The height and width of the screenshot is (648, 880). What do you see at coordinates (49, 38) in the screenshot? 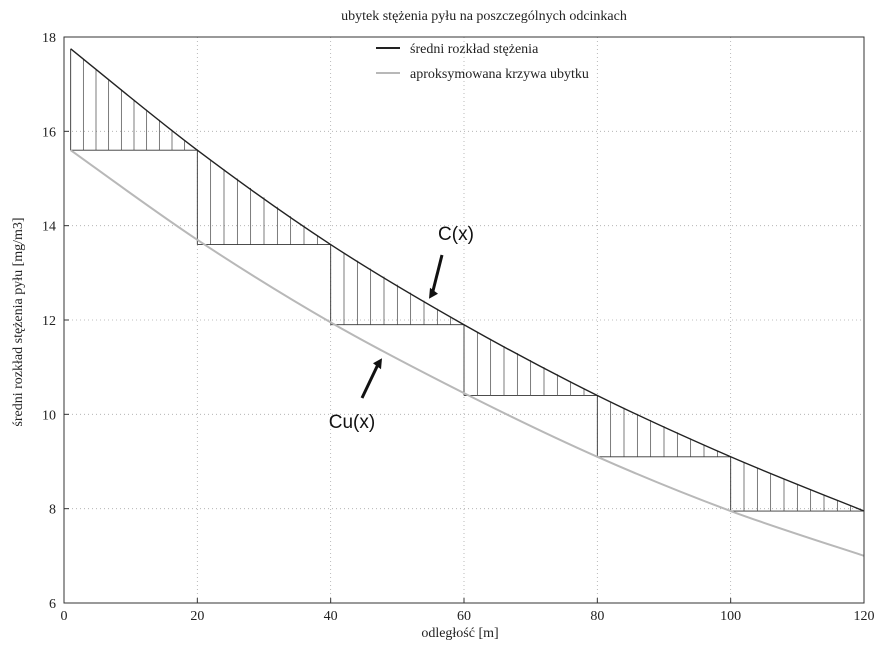
I see `y-tick-label: 18` at bounding box center [49, 38].